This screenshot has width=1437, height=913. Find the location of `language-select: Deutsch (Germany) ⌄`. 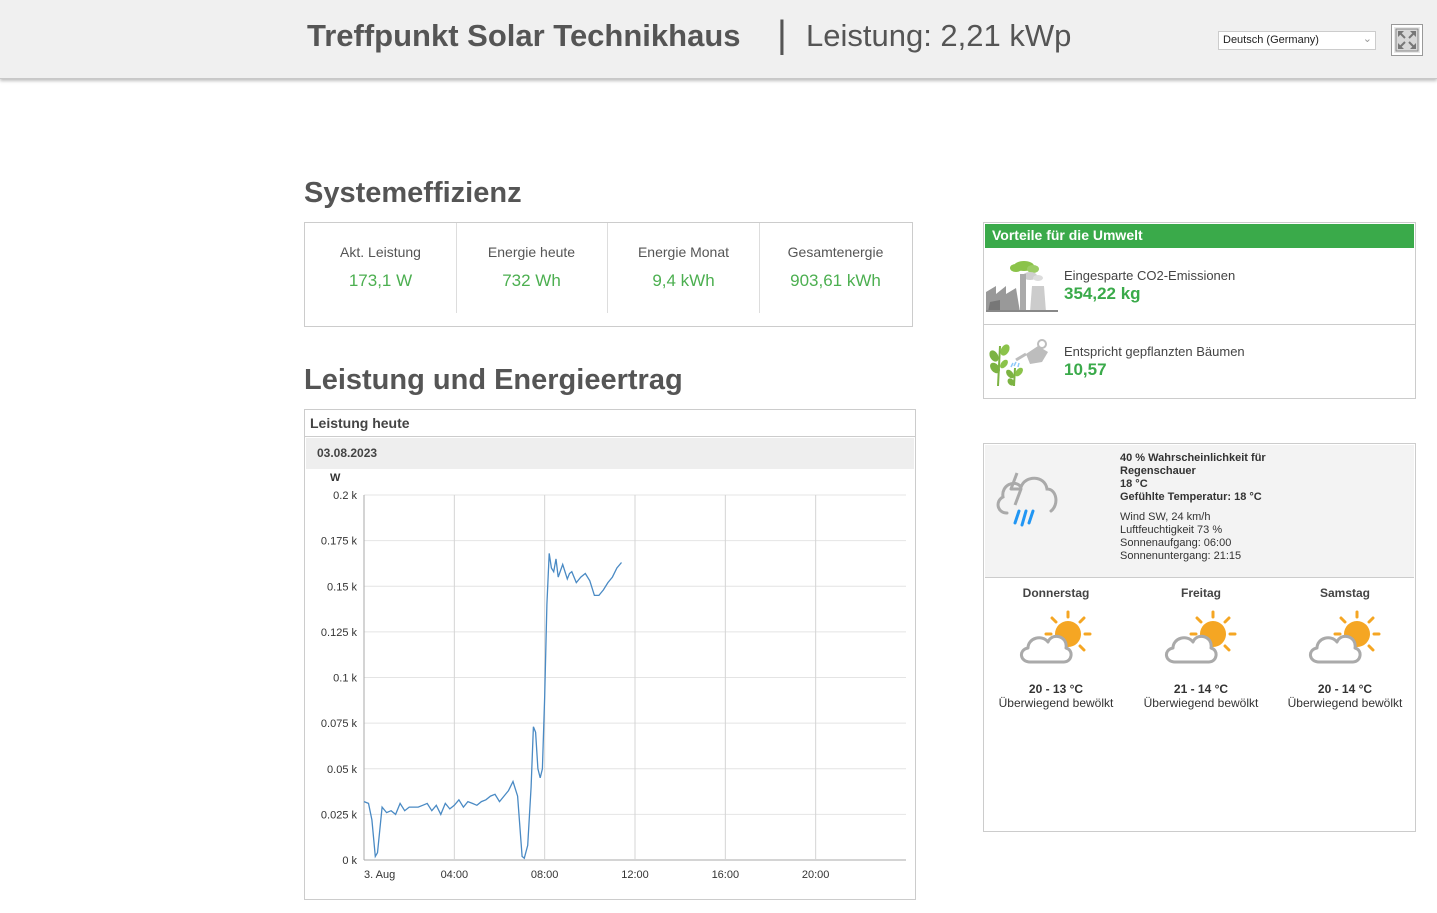

language-select: Deutsch (Germany) ⌄ is located at coordinates (1297, 40).